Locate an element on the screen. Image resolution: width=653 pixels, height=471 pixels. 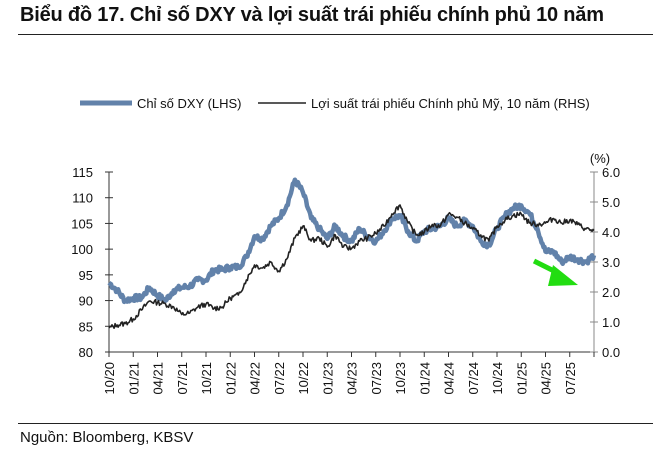
right-axis-unit: (%) is located at coordinates (600, 158).